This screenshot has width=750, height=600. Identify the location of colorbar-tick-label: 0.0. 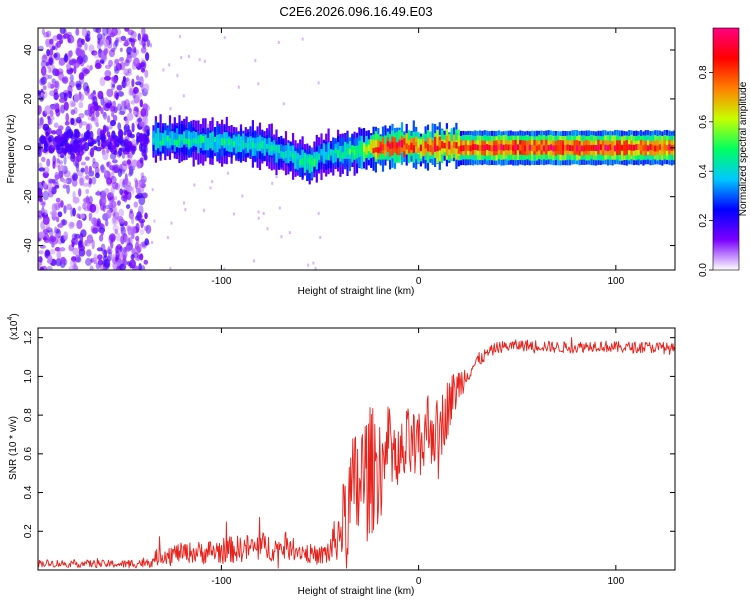
(703, 270).